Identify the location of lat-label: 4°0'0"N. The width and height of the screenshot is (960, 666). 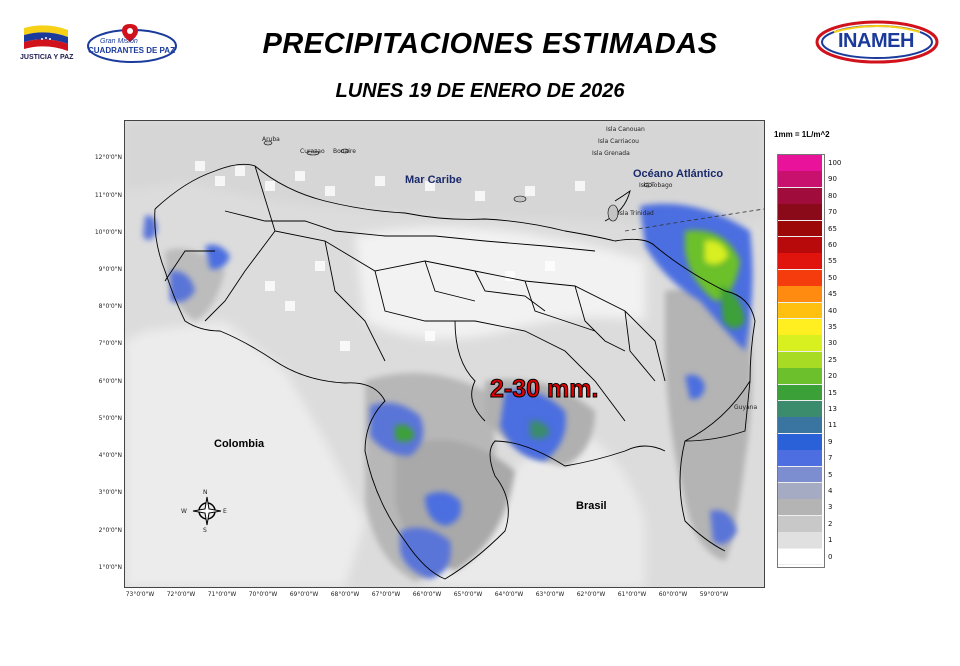
(110, 455).